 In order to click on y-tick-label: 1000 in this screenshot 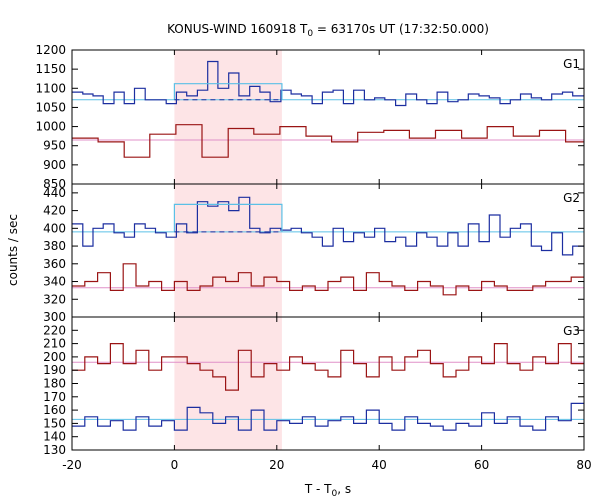, I will do `click(50, 127)`.